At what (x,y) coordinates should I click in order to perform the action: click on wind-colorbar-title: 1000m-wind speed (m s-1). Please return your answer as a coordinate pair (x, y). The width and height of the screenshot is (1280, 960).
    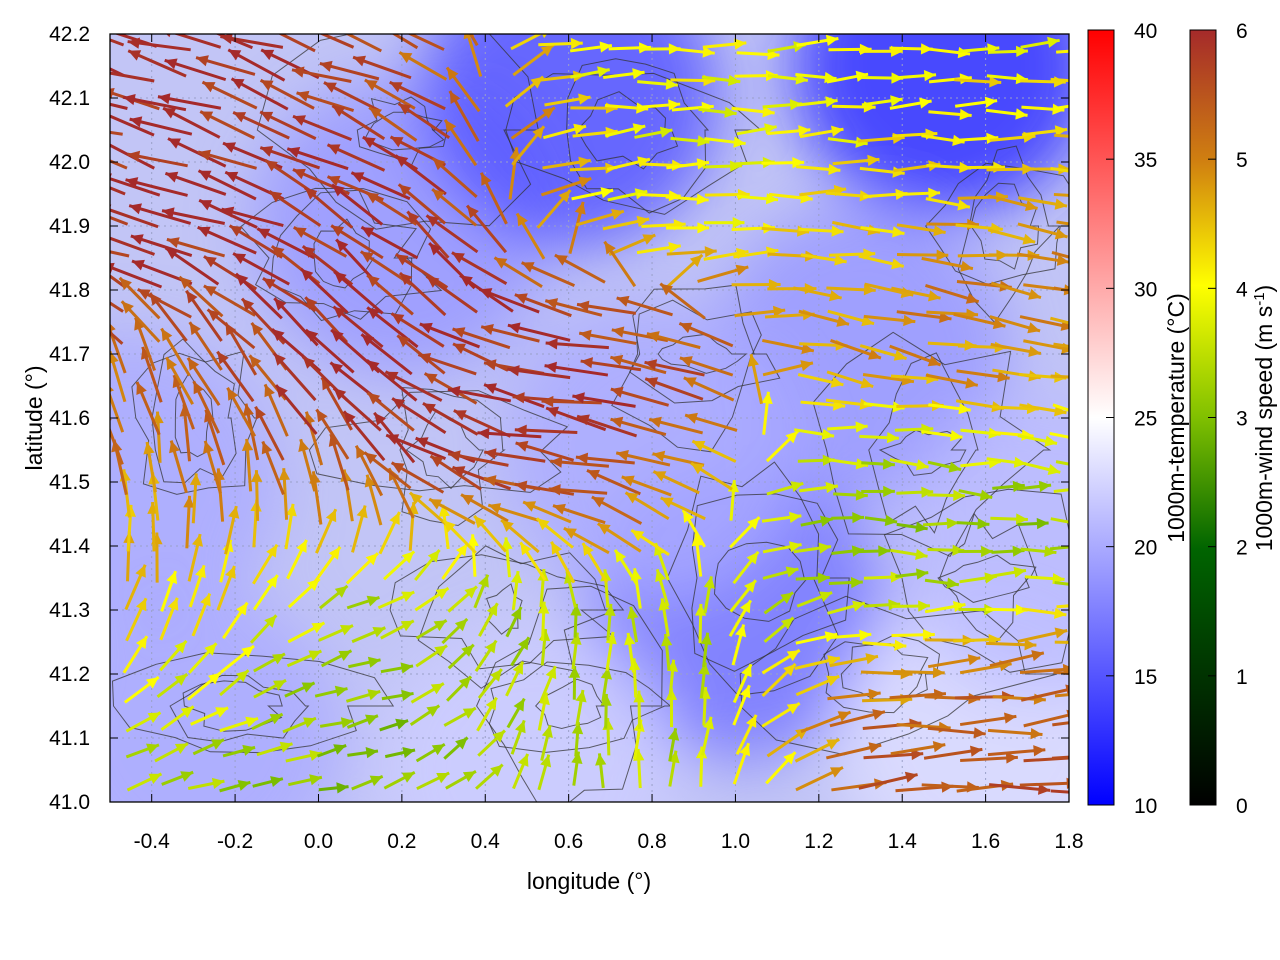
    Looking at the image, I should click on (1264, 418).